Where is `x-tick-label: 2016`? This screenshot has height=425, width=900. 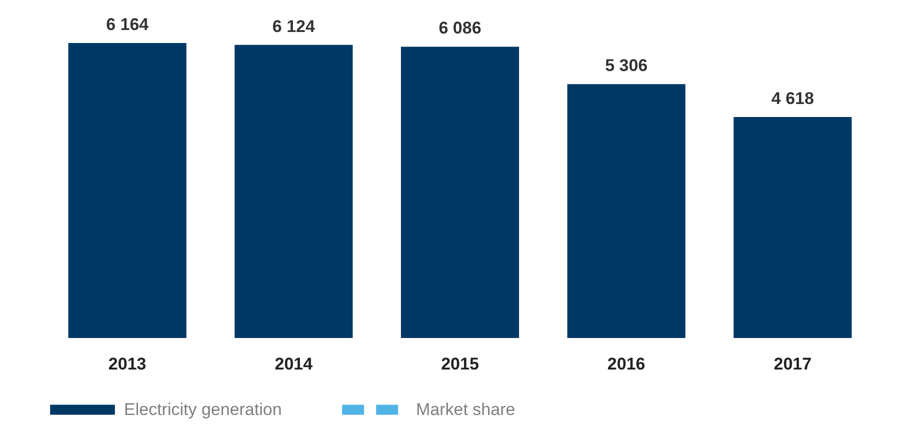
x-tick-label: 2016 is located at coordinates (626, 364).